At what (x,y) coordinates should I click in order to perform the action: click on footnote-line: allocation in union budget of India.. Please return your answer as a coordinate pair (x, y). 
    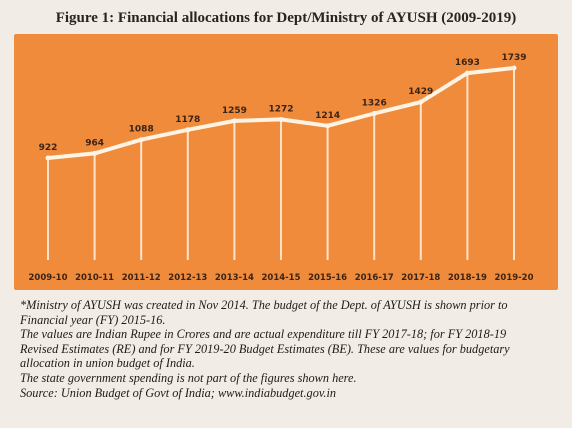
    Looking at the image, I should click on (107, 363).